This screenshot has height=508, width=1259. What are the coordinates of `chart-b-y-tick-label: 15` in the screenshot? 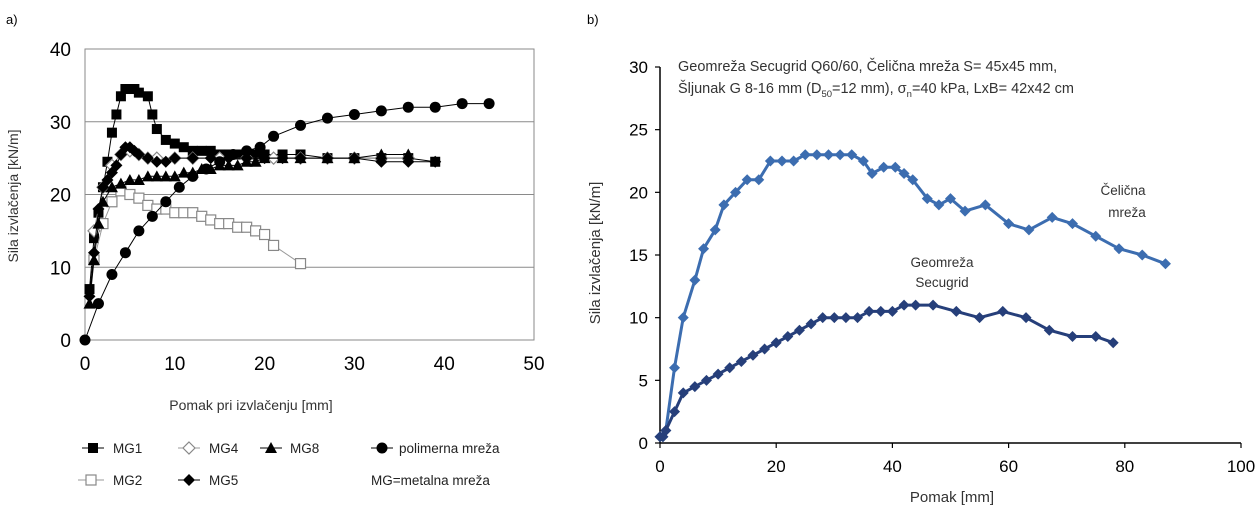 It's located at (638, 255).